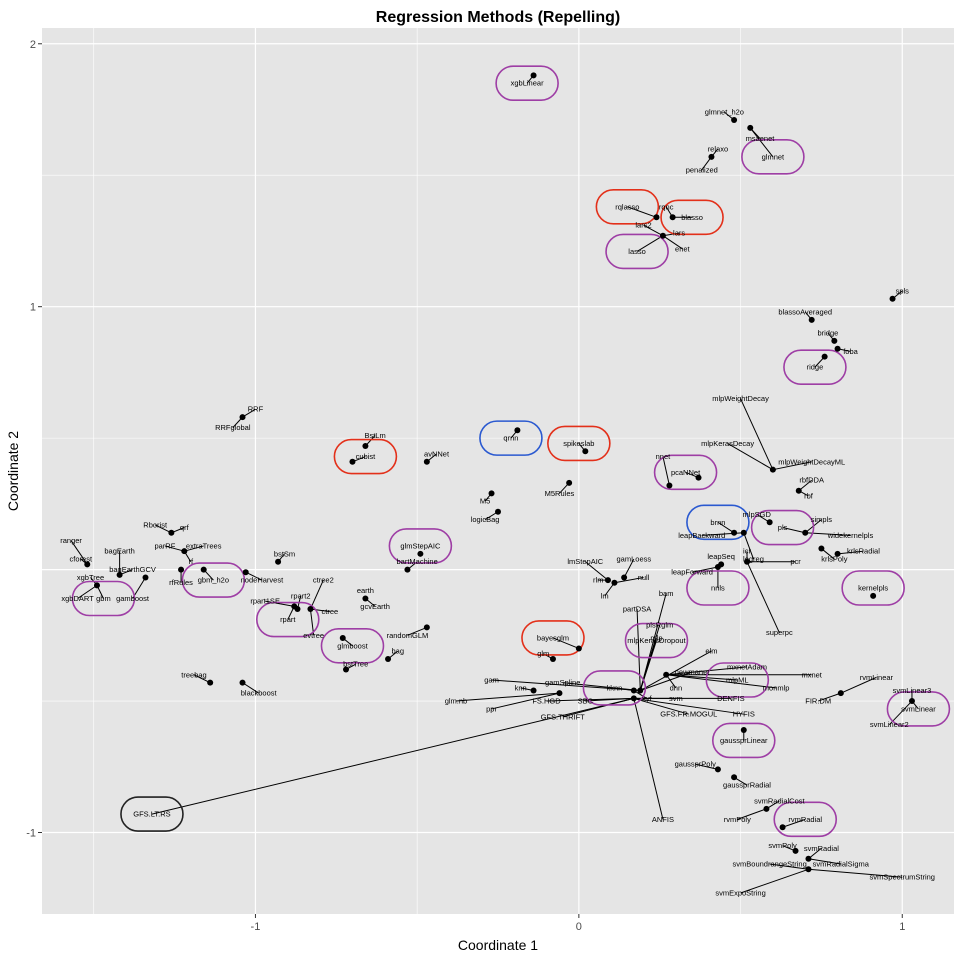 Image resolution: width=960 pixels, height=960 pixels. What do you see at coordinates (902, 927) in the screenshot?
I see `x-tick-label: 1` at bounding box center [902, 927].